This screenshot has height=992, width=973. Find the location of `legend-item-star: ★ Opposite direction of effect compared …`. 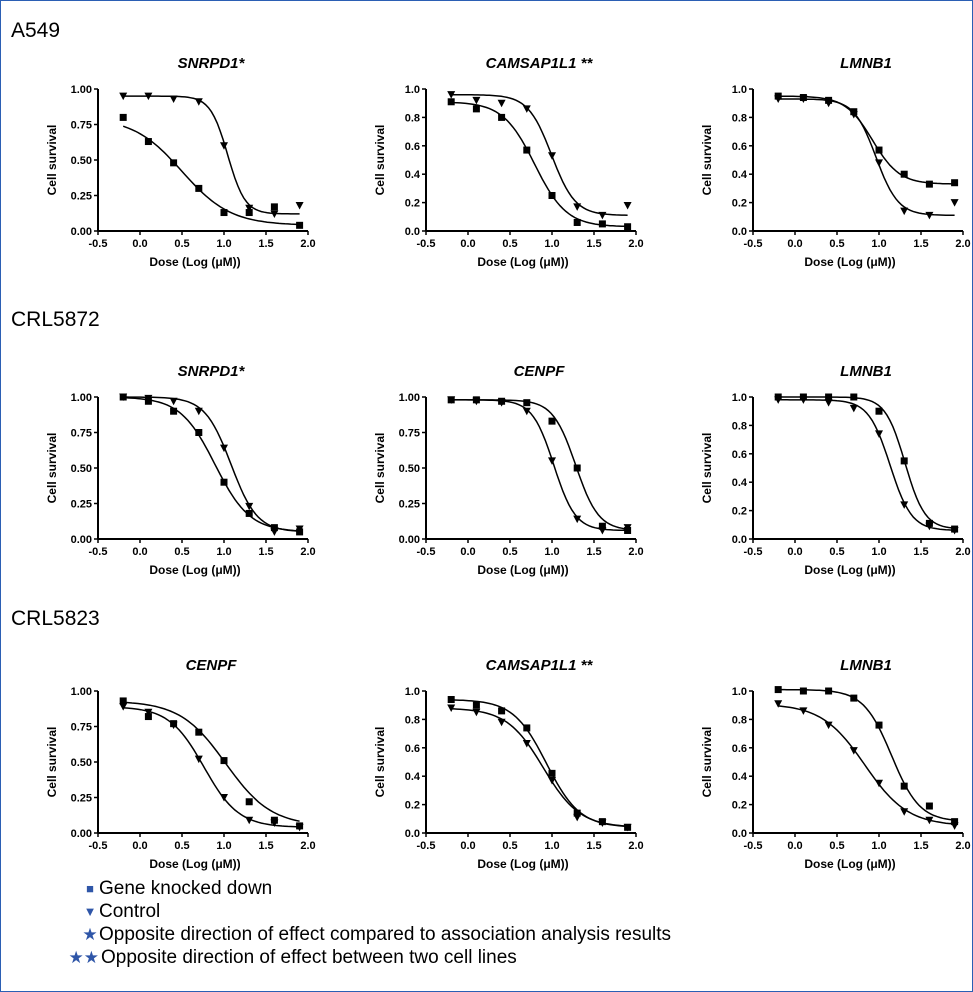

legend-item-star: ★ Opposite direction of effect compared … is located at coordinates (376, 934).